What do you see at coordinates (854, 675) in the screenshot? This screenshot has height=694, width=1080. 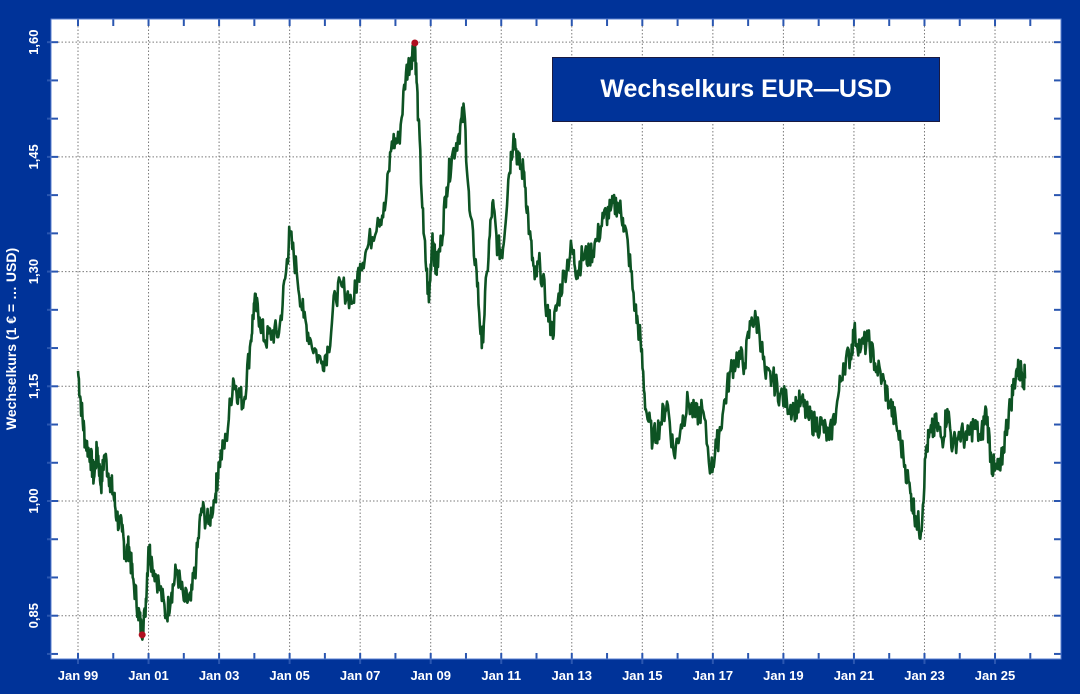 I see `x-tick-label: Jan 21` at bounding box center [854, 675].